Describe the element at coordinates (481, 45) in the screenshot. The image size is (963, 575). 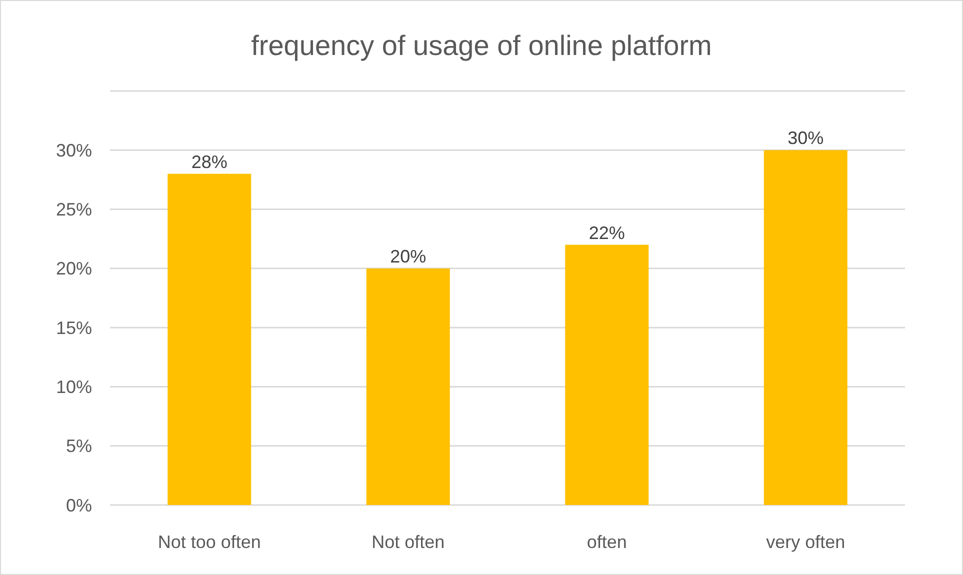
I see `chart-title: frequency of usage of online platform` at that location.